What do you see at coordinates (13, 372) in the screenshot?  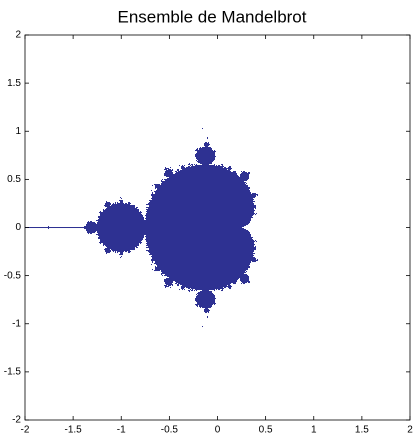 I see `y-tick-label: -1.5` at bounding box center [13, 372].